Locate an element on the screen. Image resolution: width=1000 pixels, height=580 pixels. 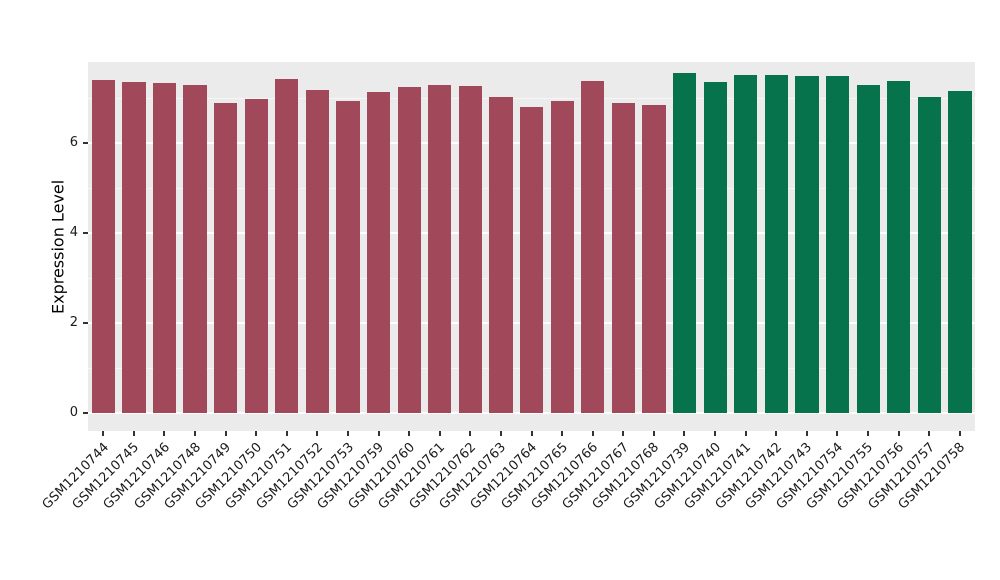
y-tick-label: 0 is located at coordinates (73, 412).